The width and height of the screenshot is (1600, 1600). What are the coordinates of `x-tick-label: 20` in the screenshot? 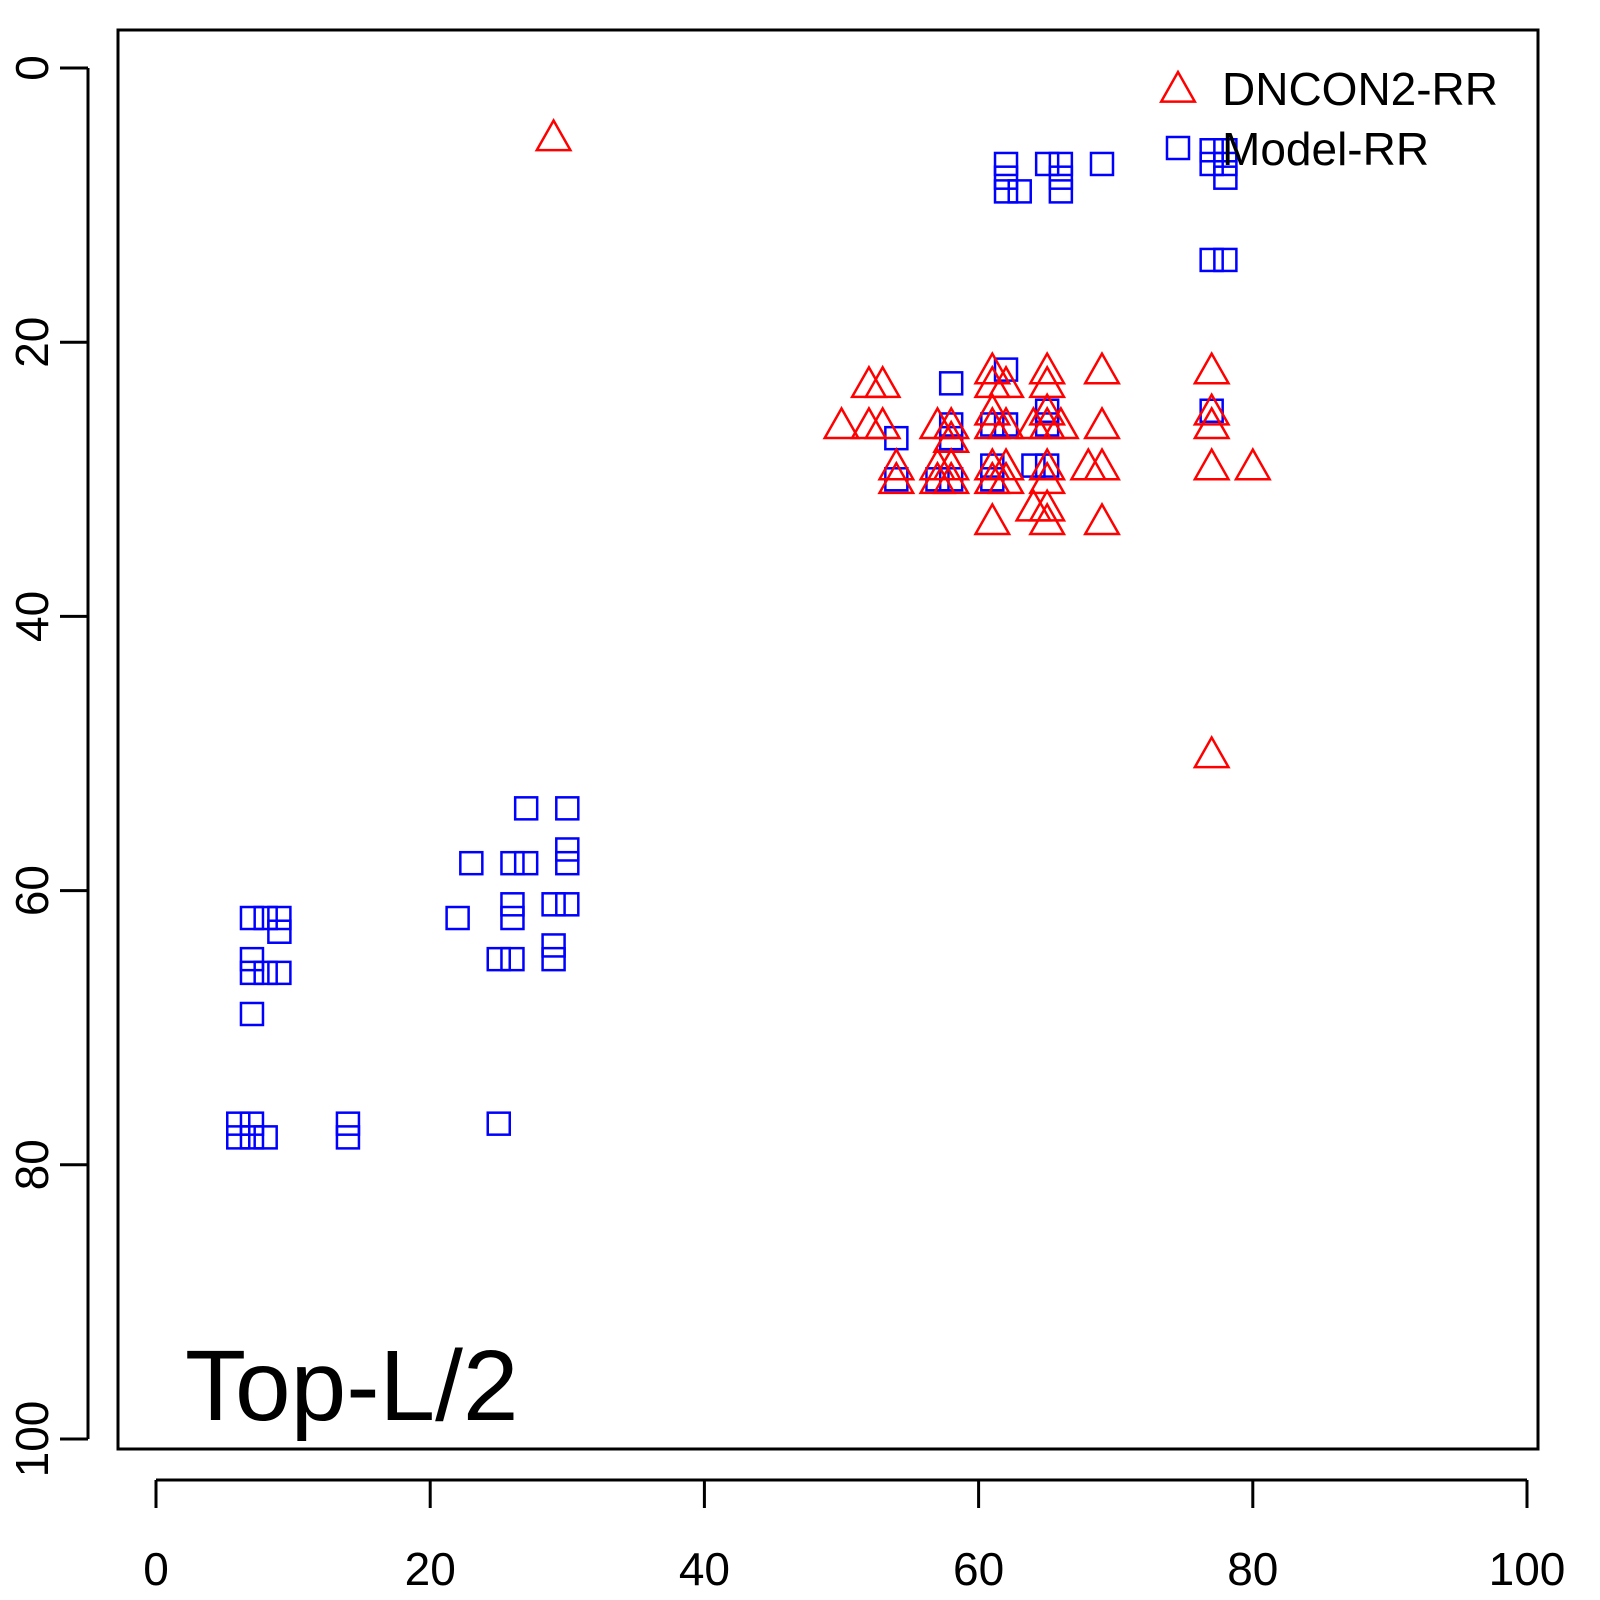 It's located at (430, 1569).